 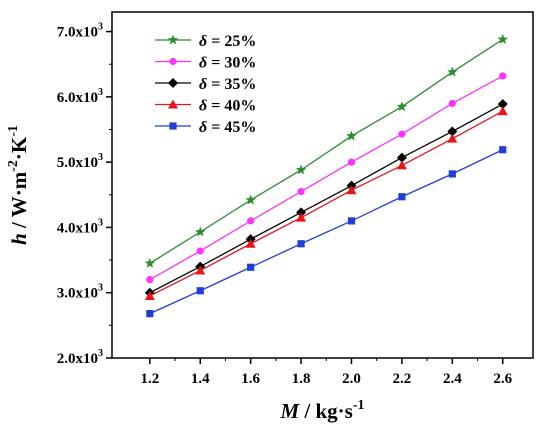 What do you see at coordinates (250, 379) in the screenshot?
I see `x-tick-label: 1.6` at bounding box center [250, 379].